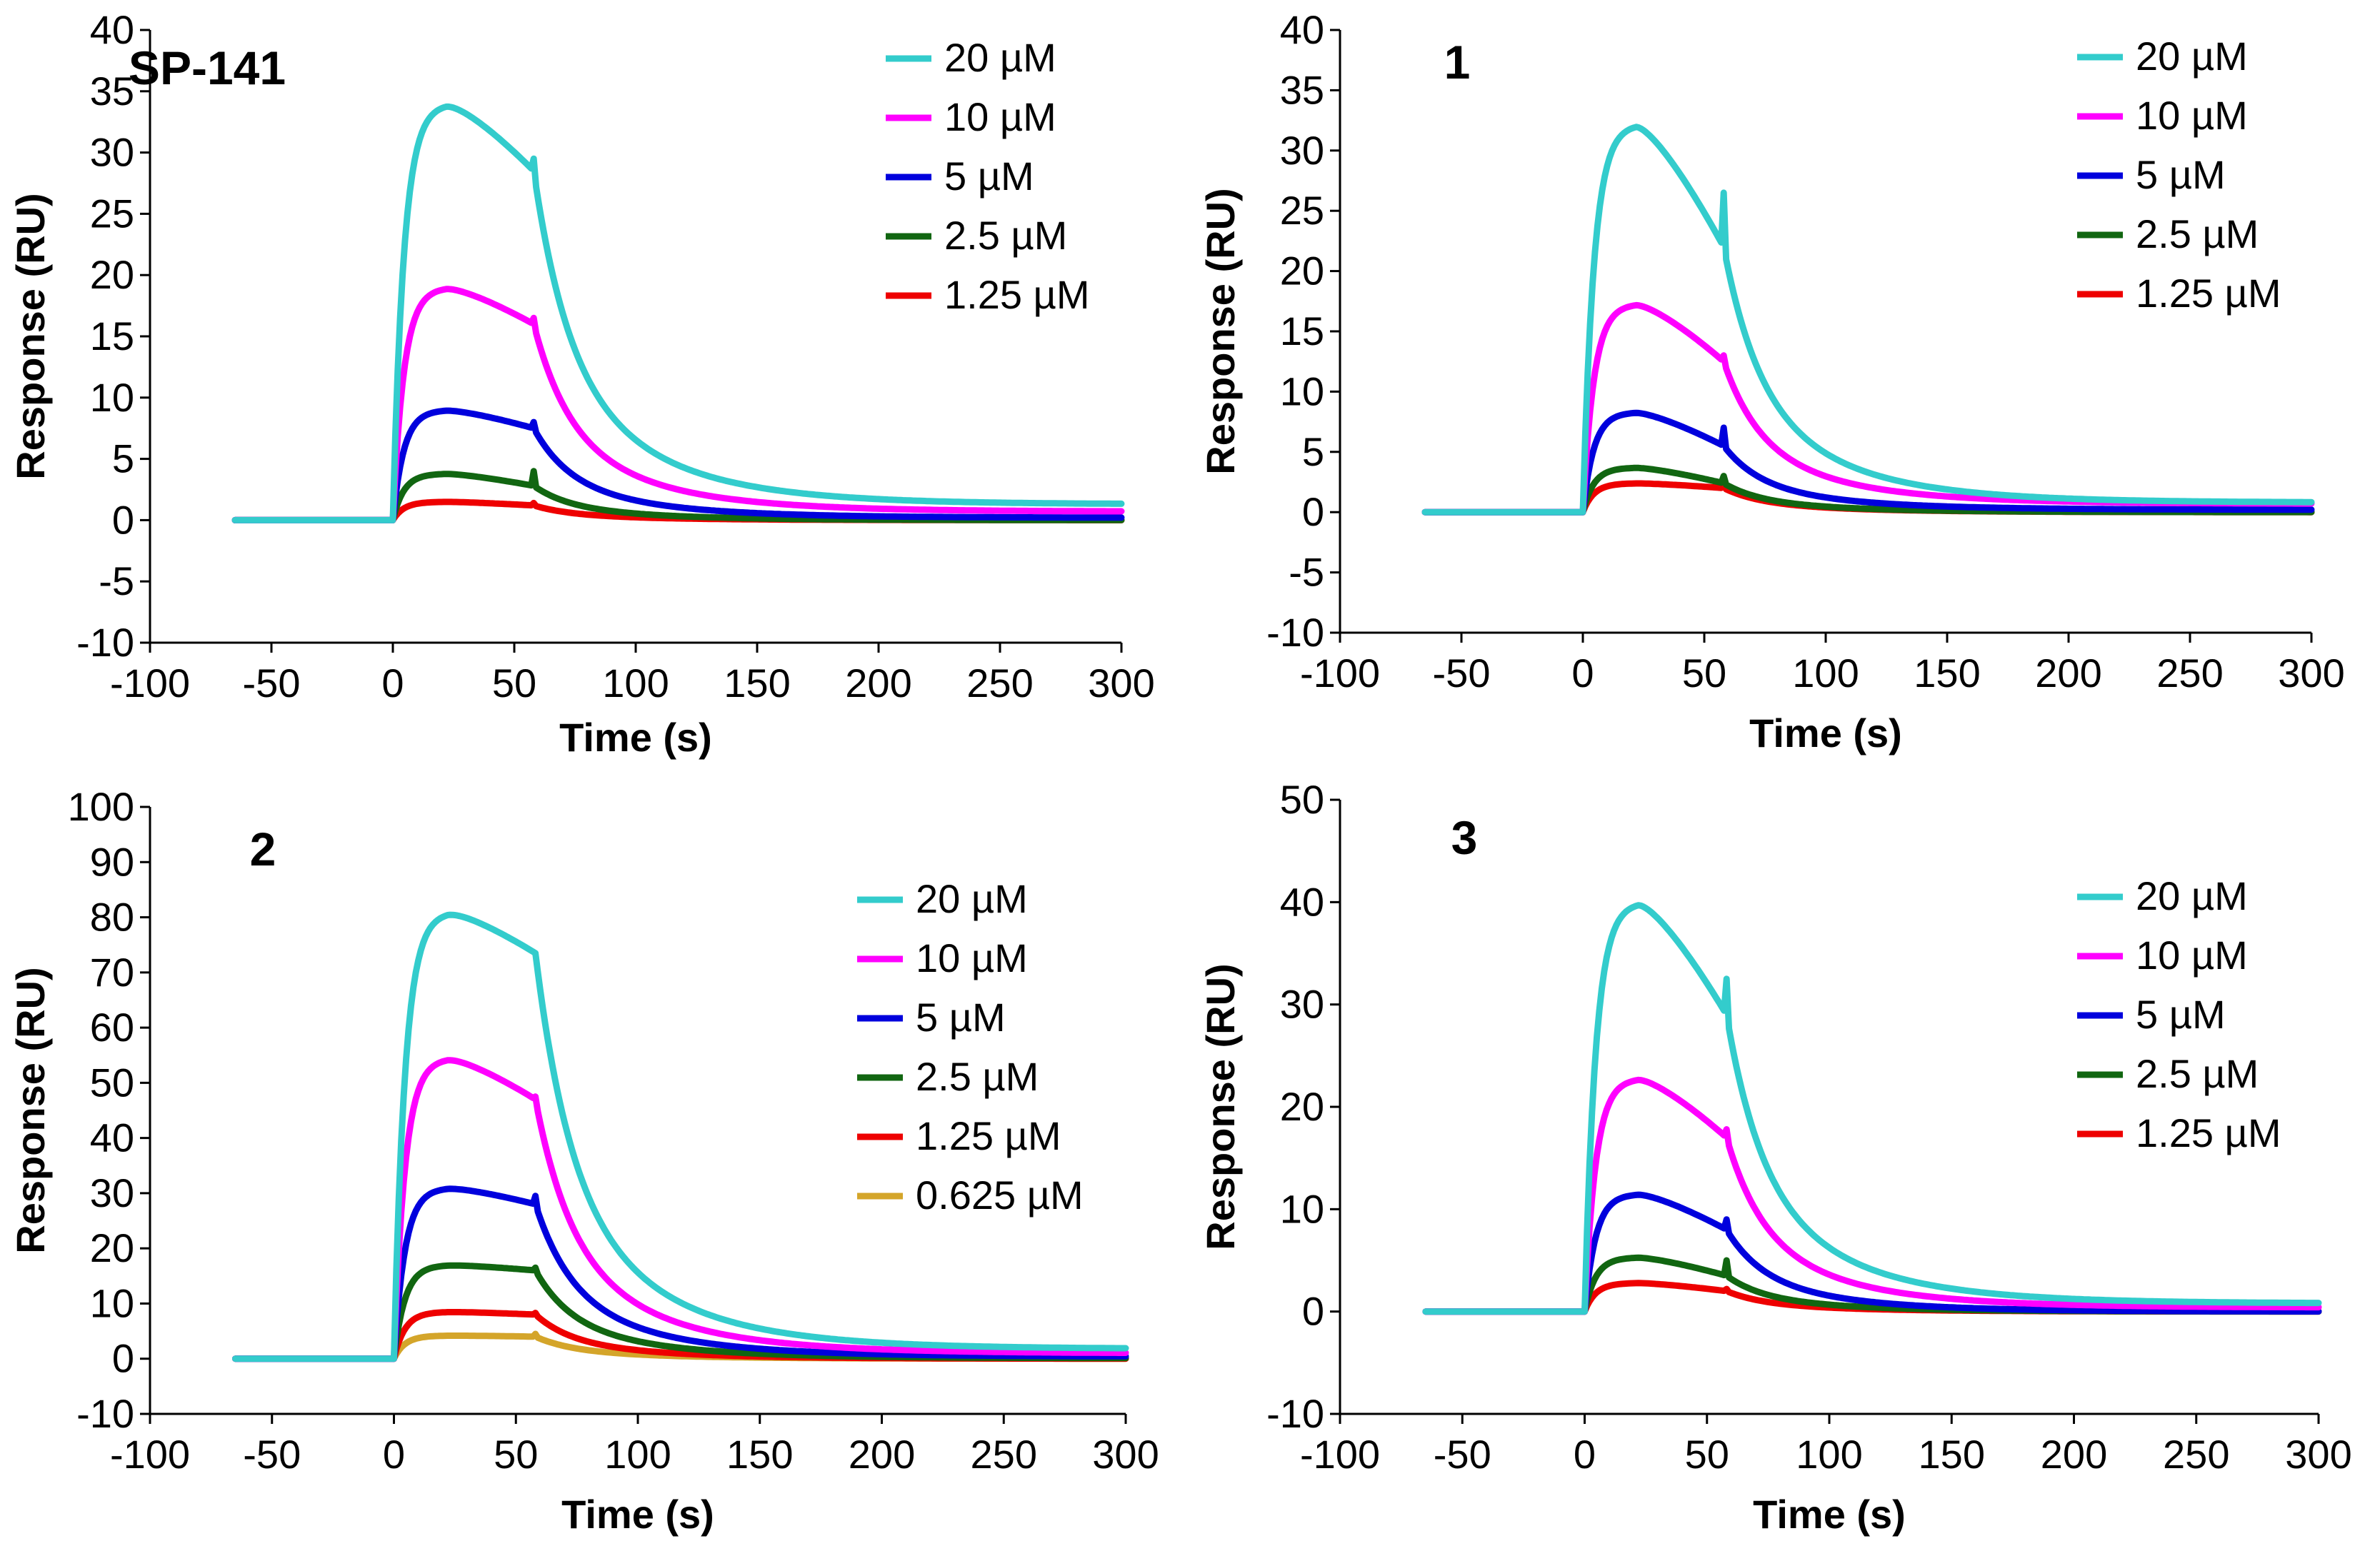 The image size is (2380, 1546). Describe the element at coordinates (263, 849) in the screenshot. I see `panel-title: 2` at that location.